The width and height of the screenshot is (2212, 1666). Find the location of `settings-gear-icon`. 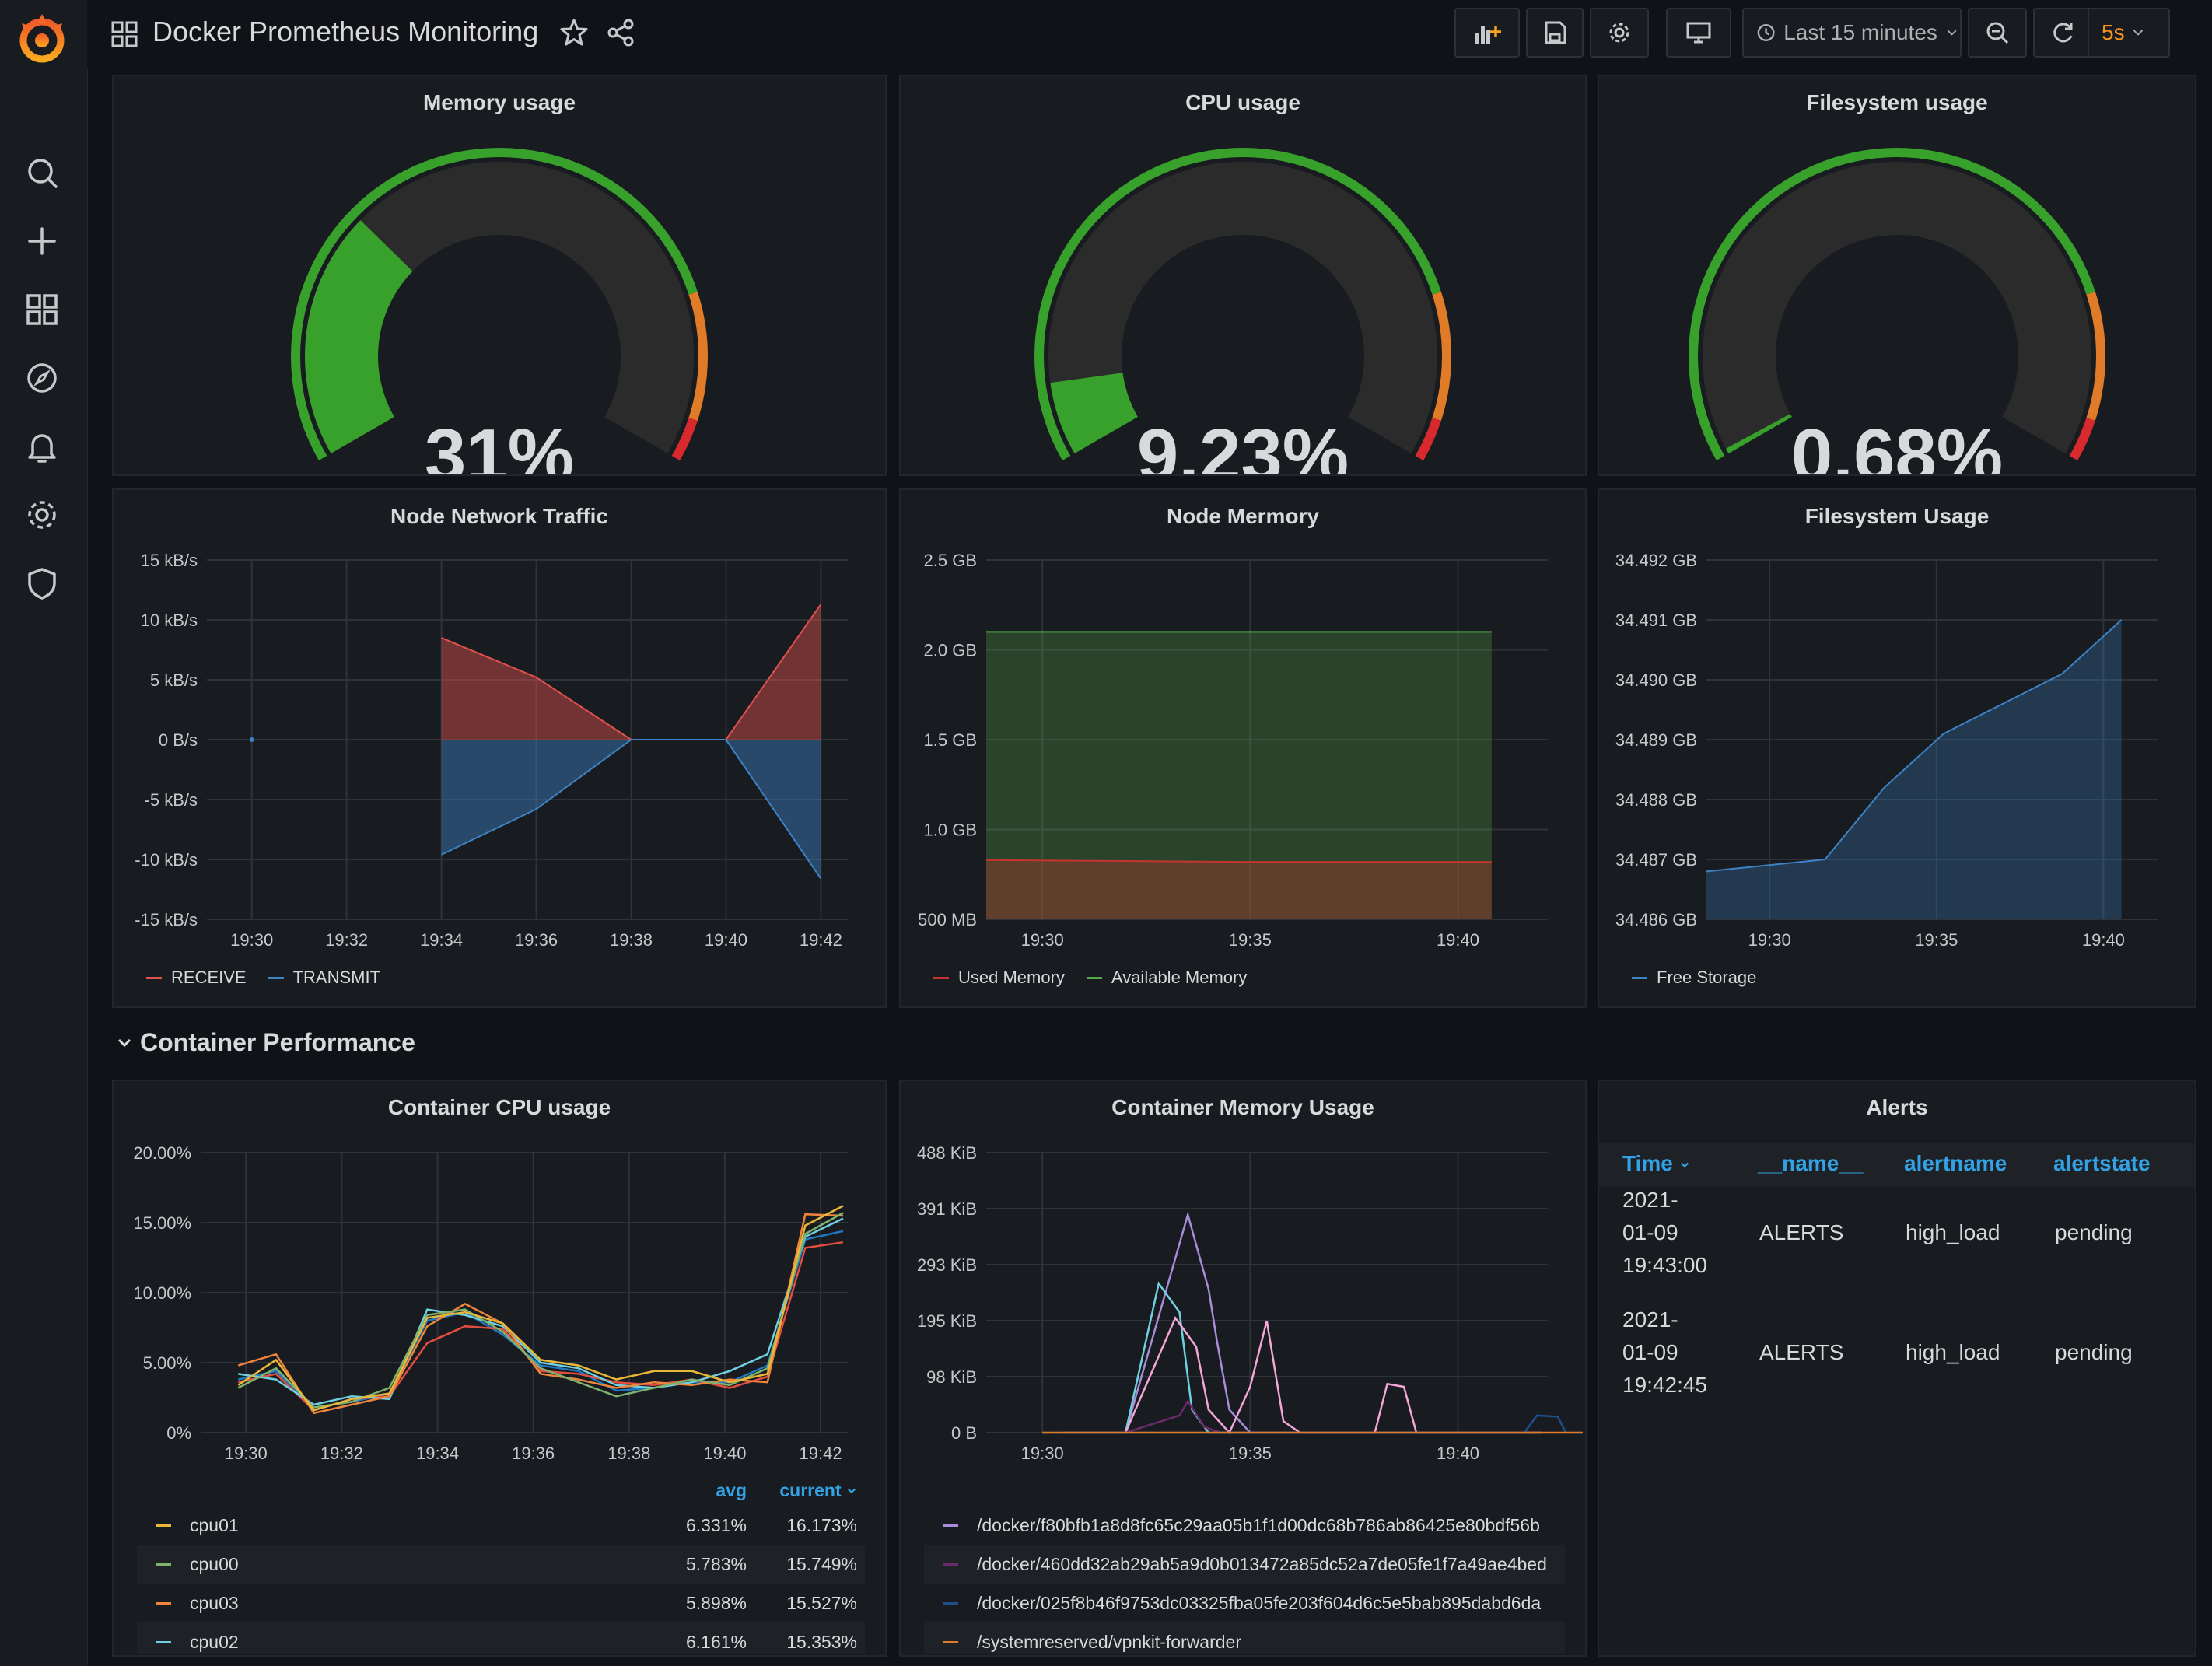

settings-gear-icon is located at coordinates (42, 515).